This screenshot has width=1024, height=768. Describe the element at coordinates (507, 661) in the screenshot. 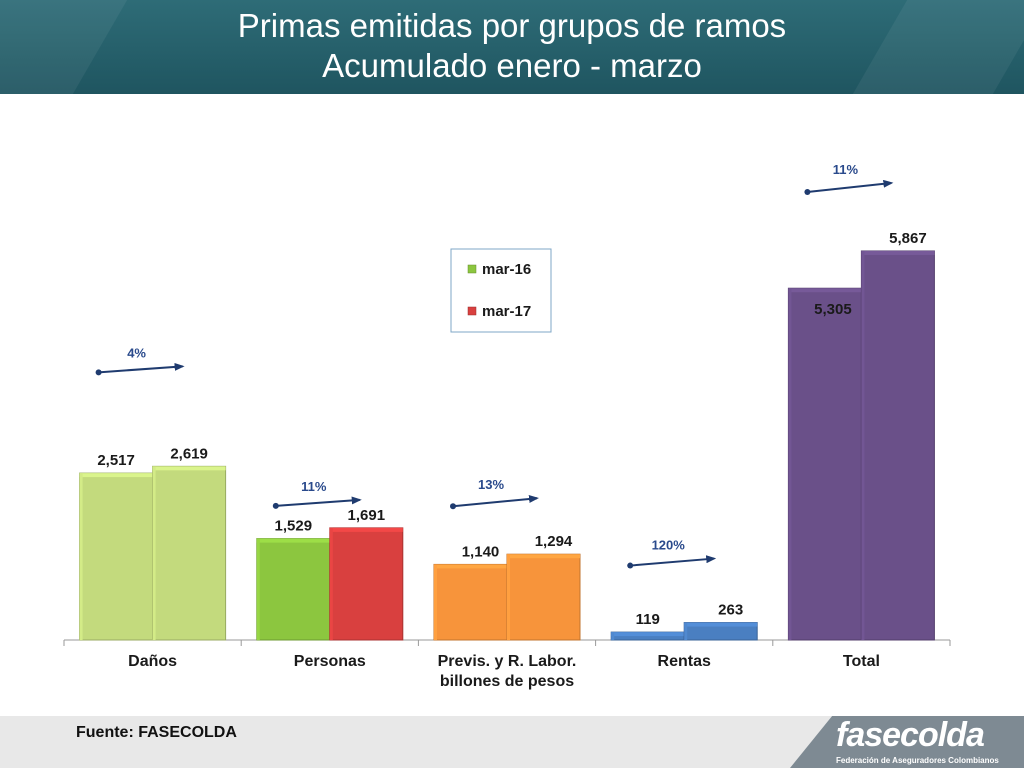

I see `category-label: Previs. y R. Labor.` at that location.